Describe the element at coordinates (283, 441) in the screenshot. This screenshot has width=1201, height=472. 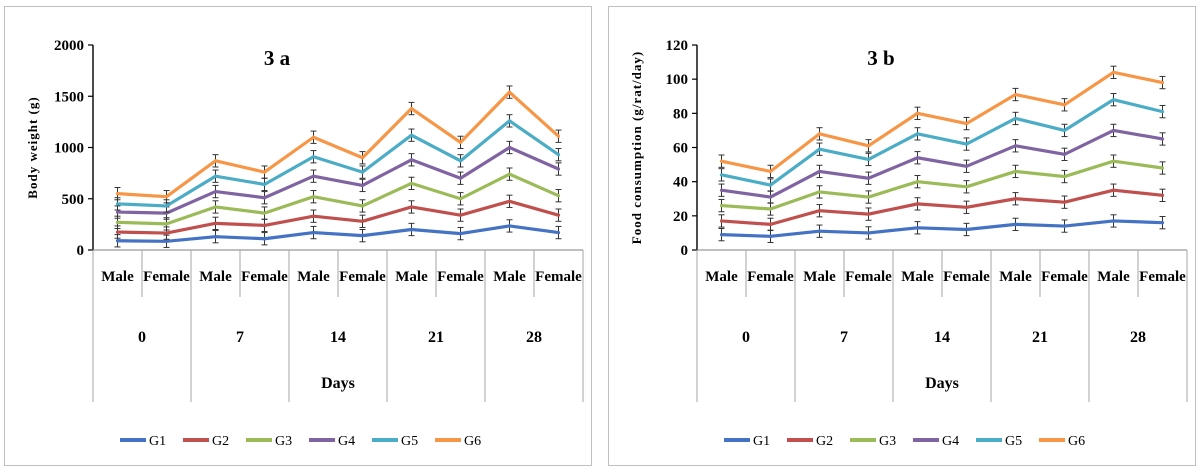
I see `legend-label-G3: G3` at that location.